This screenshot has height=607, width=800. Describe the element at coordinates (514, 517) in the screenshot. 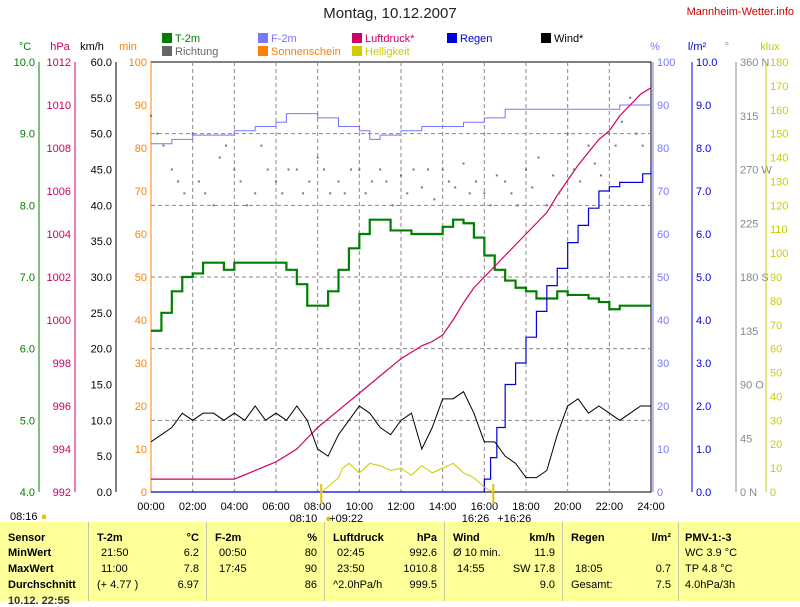

I see `event-label-d: +16:26` at that location.